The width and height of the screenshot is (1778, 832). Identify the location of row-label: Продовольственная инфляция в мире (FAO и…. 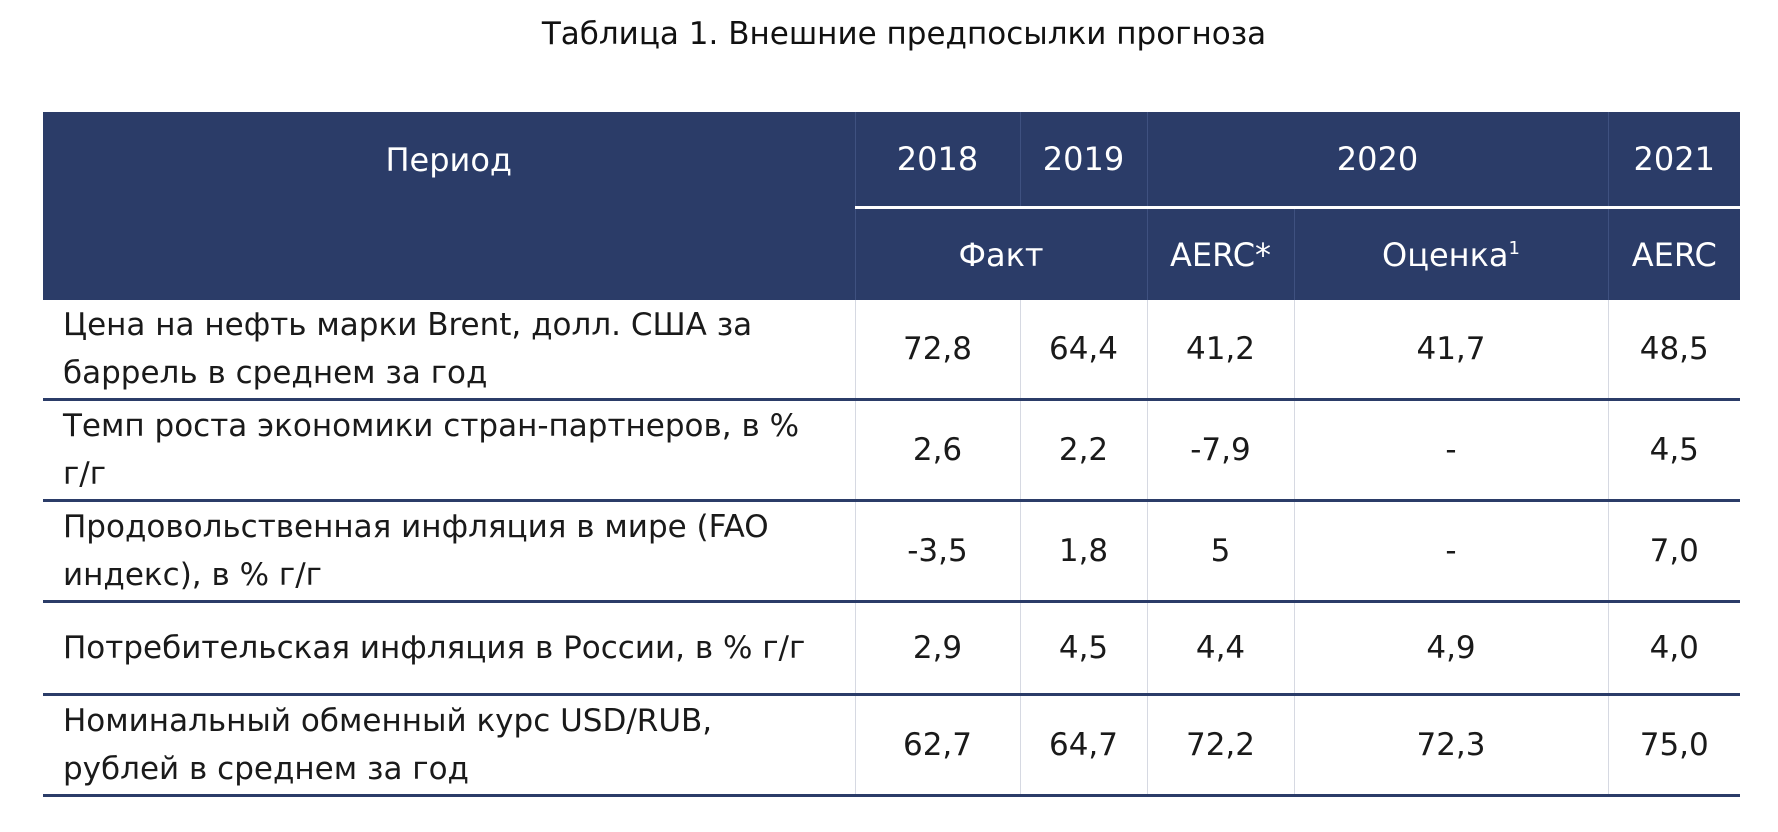
(449, 551).